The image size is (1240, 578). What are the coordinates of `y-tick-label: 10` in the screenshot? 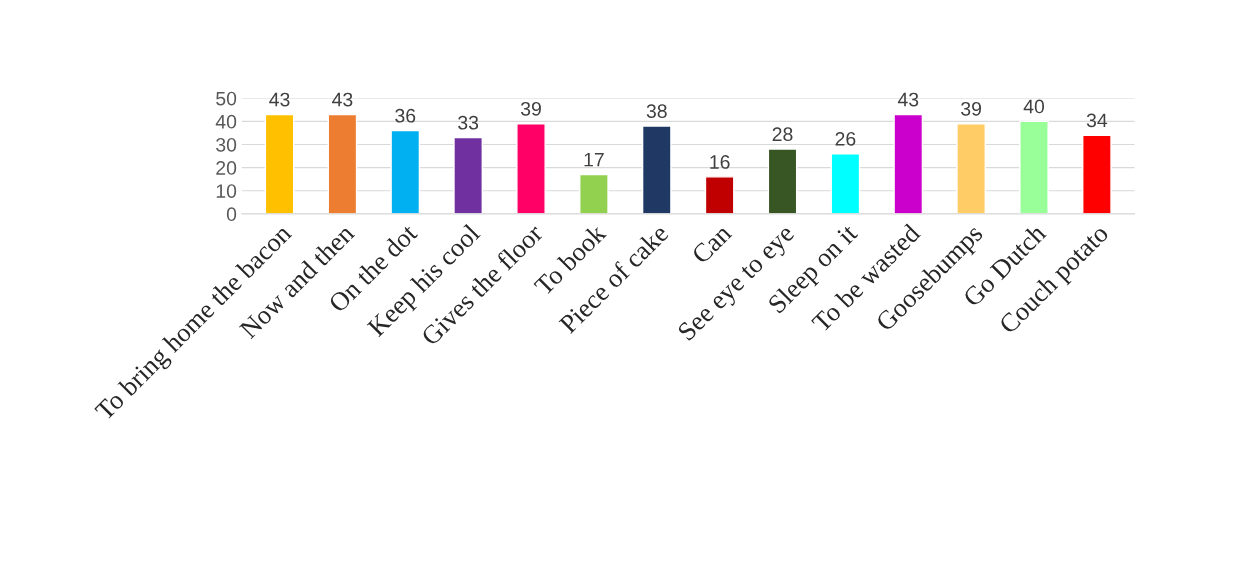 It's located at (226, 191).